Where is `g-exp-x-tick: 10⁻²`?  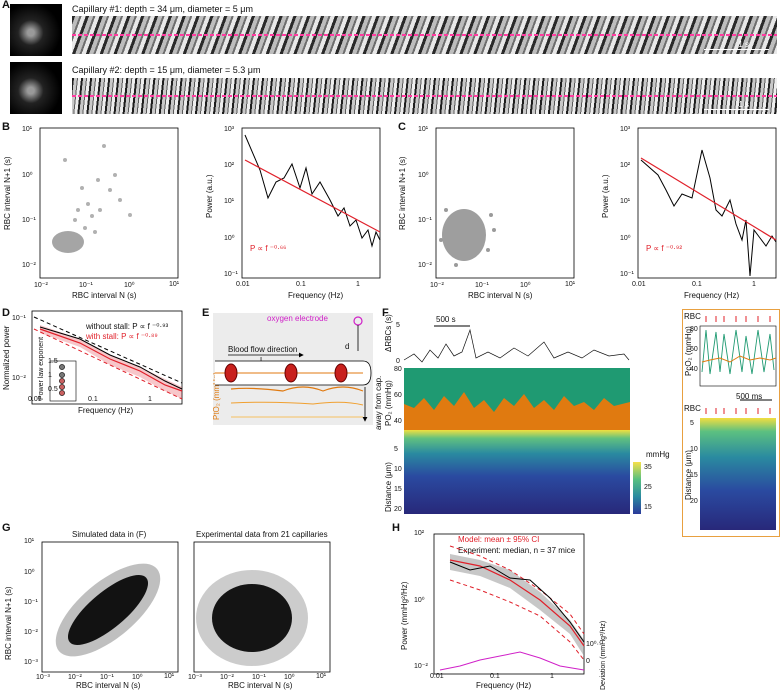 g-exp-x-tick: 10⁻² is located at coordinates (227, 677).